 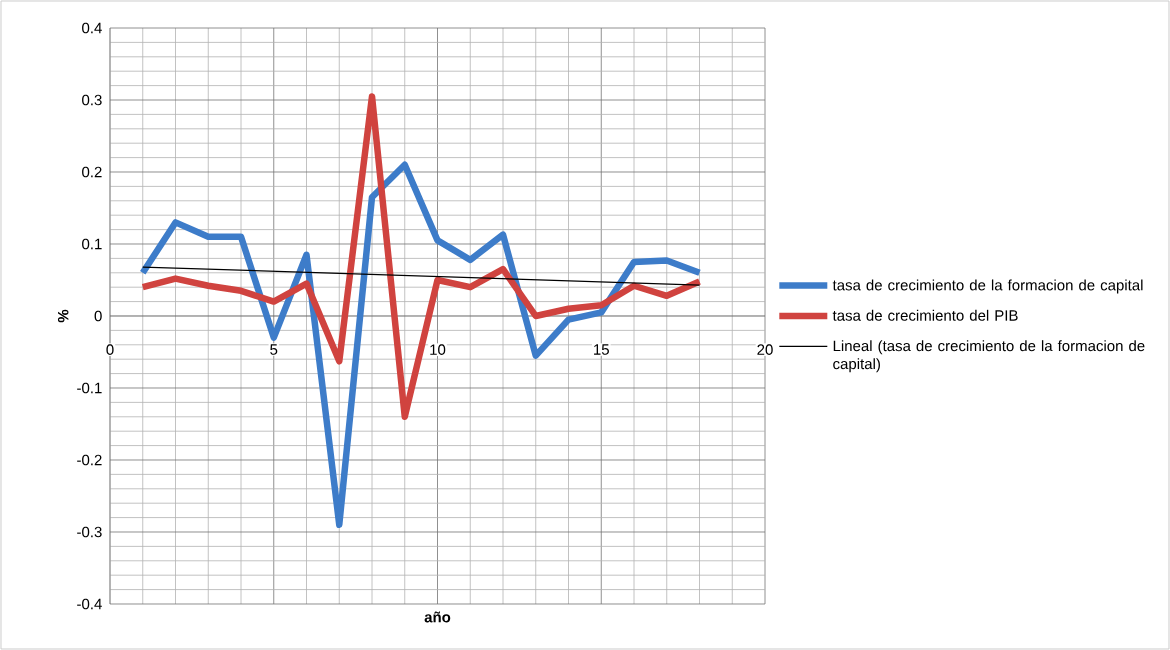 What do you see at coordinates (63, 316) in the screenshot?
I see `y-axis-title: %` at bounding box center [63, 316].